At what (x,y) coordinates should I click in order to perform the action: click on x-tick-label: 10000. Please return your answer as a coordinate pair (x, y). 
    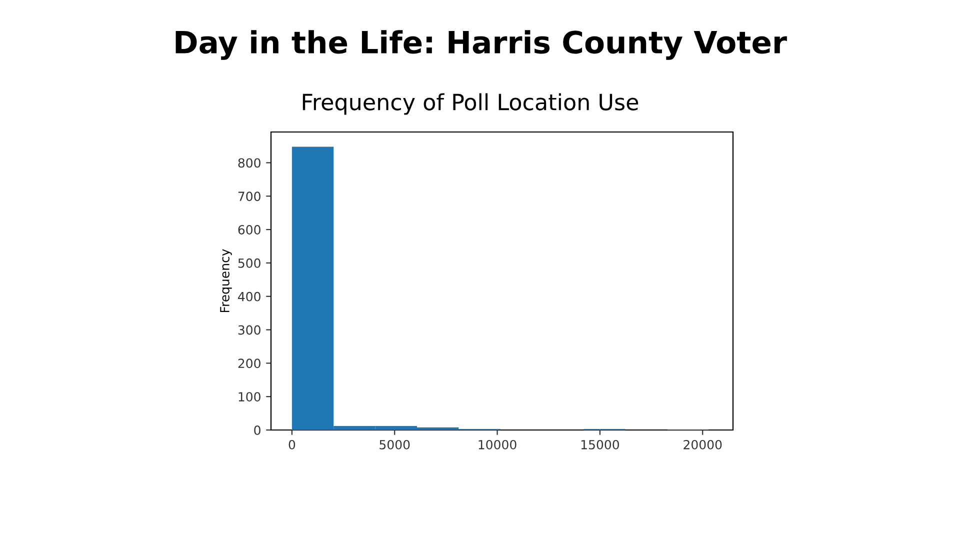
    Looking at the image, I should click on (497, 445).